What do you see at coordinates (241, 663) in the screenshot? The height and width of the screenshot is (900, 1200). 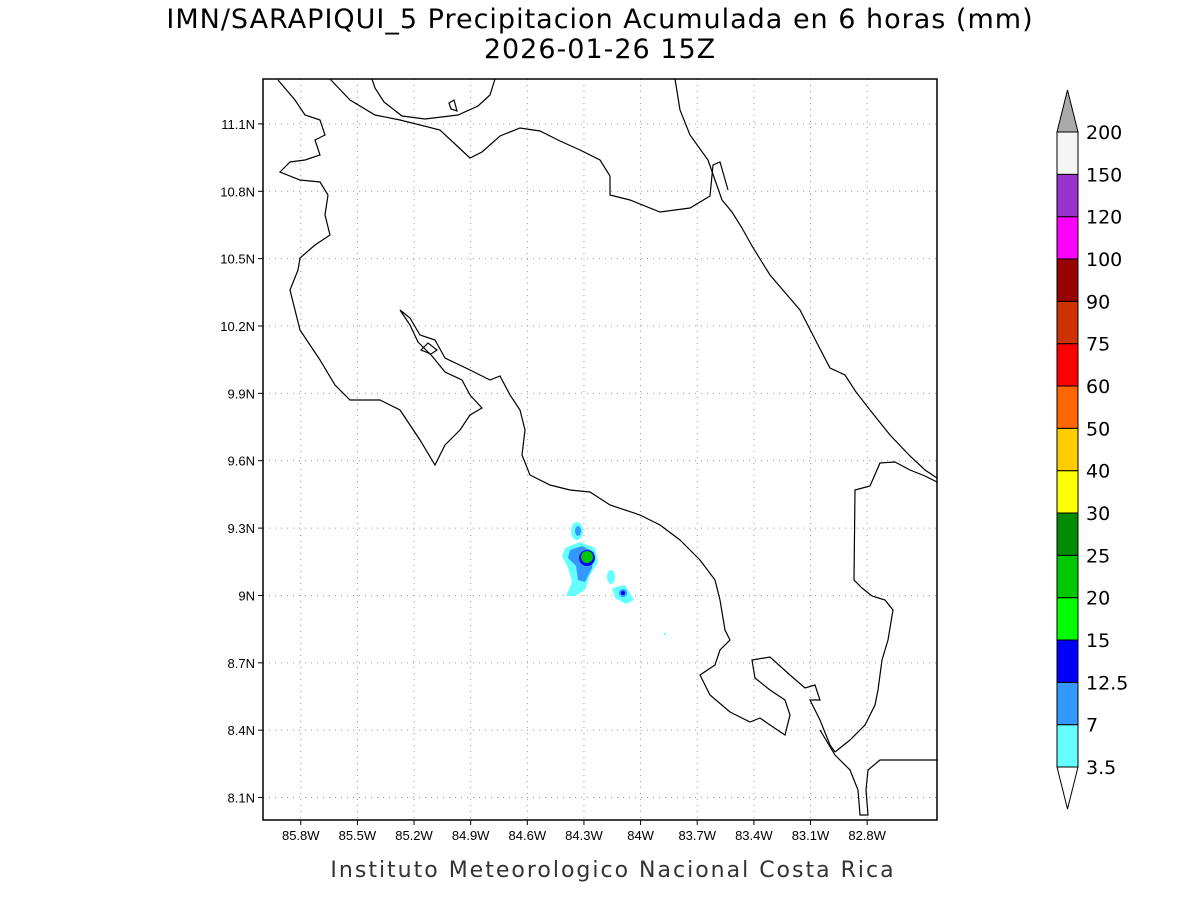 I see `y-tick-label: 8.7N` at bounding box center [241, 663].